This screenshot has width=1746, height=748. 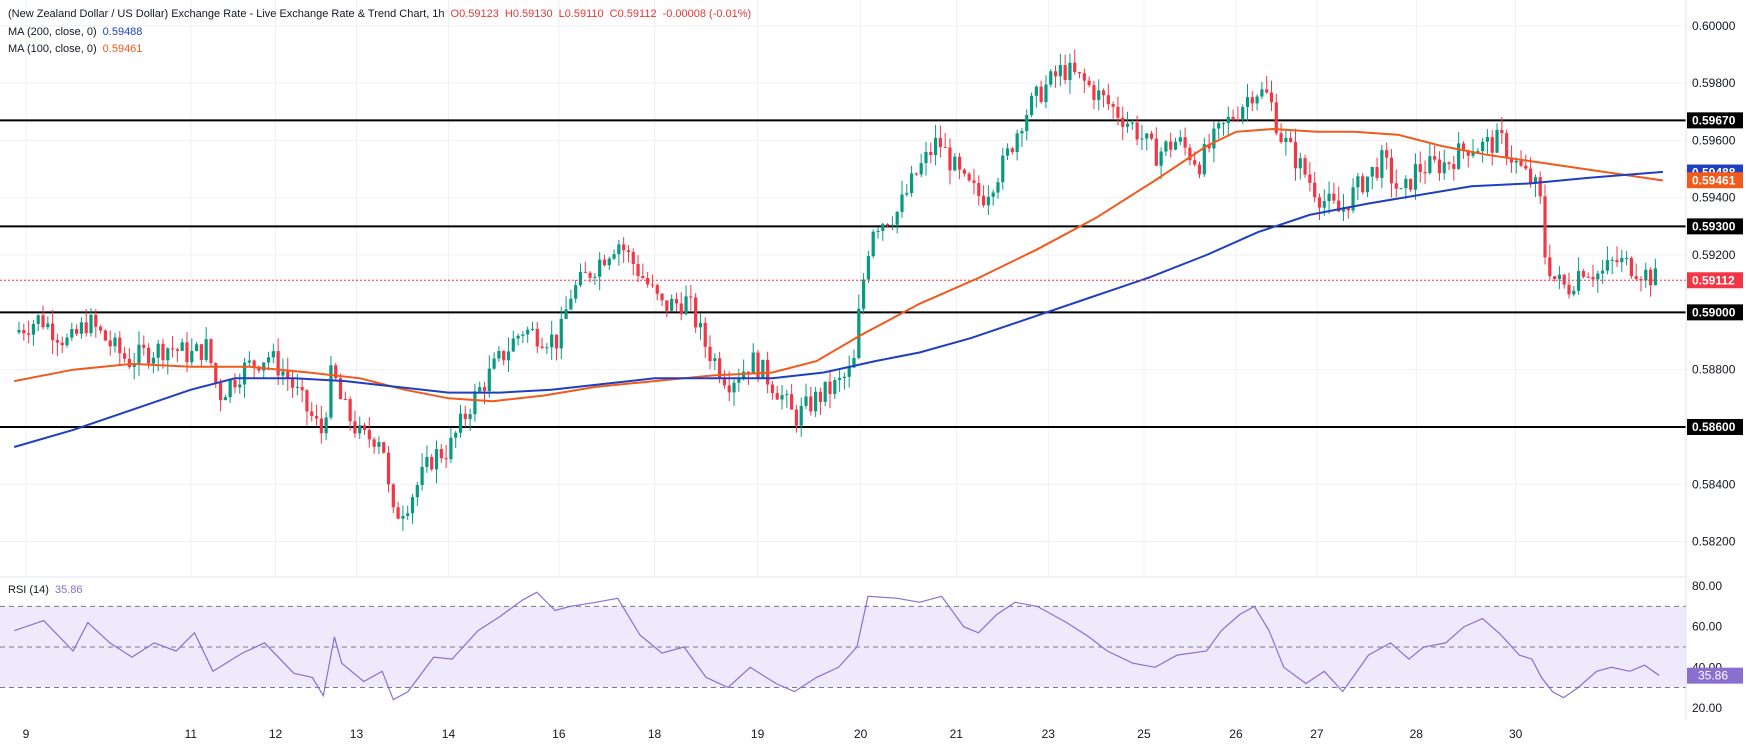 I want to click on x-tick-label: 20, so click(x=861, y=734).